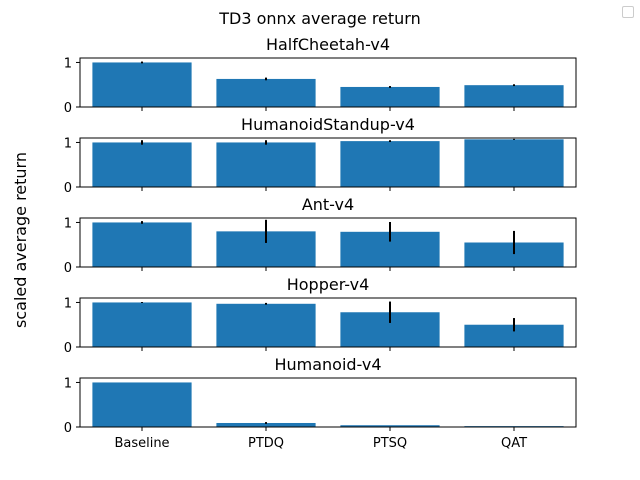 This screenshot has height=480, width=640. Describe the element at coordinates (141, 443) in the screenshot. I see `x-tick-label: Baseline` at that location.